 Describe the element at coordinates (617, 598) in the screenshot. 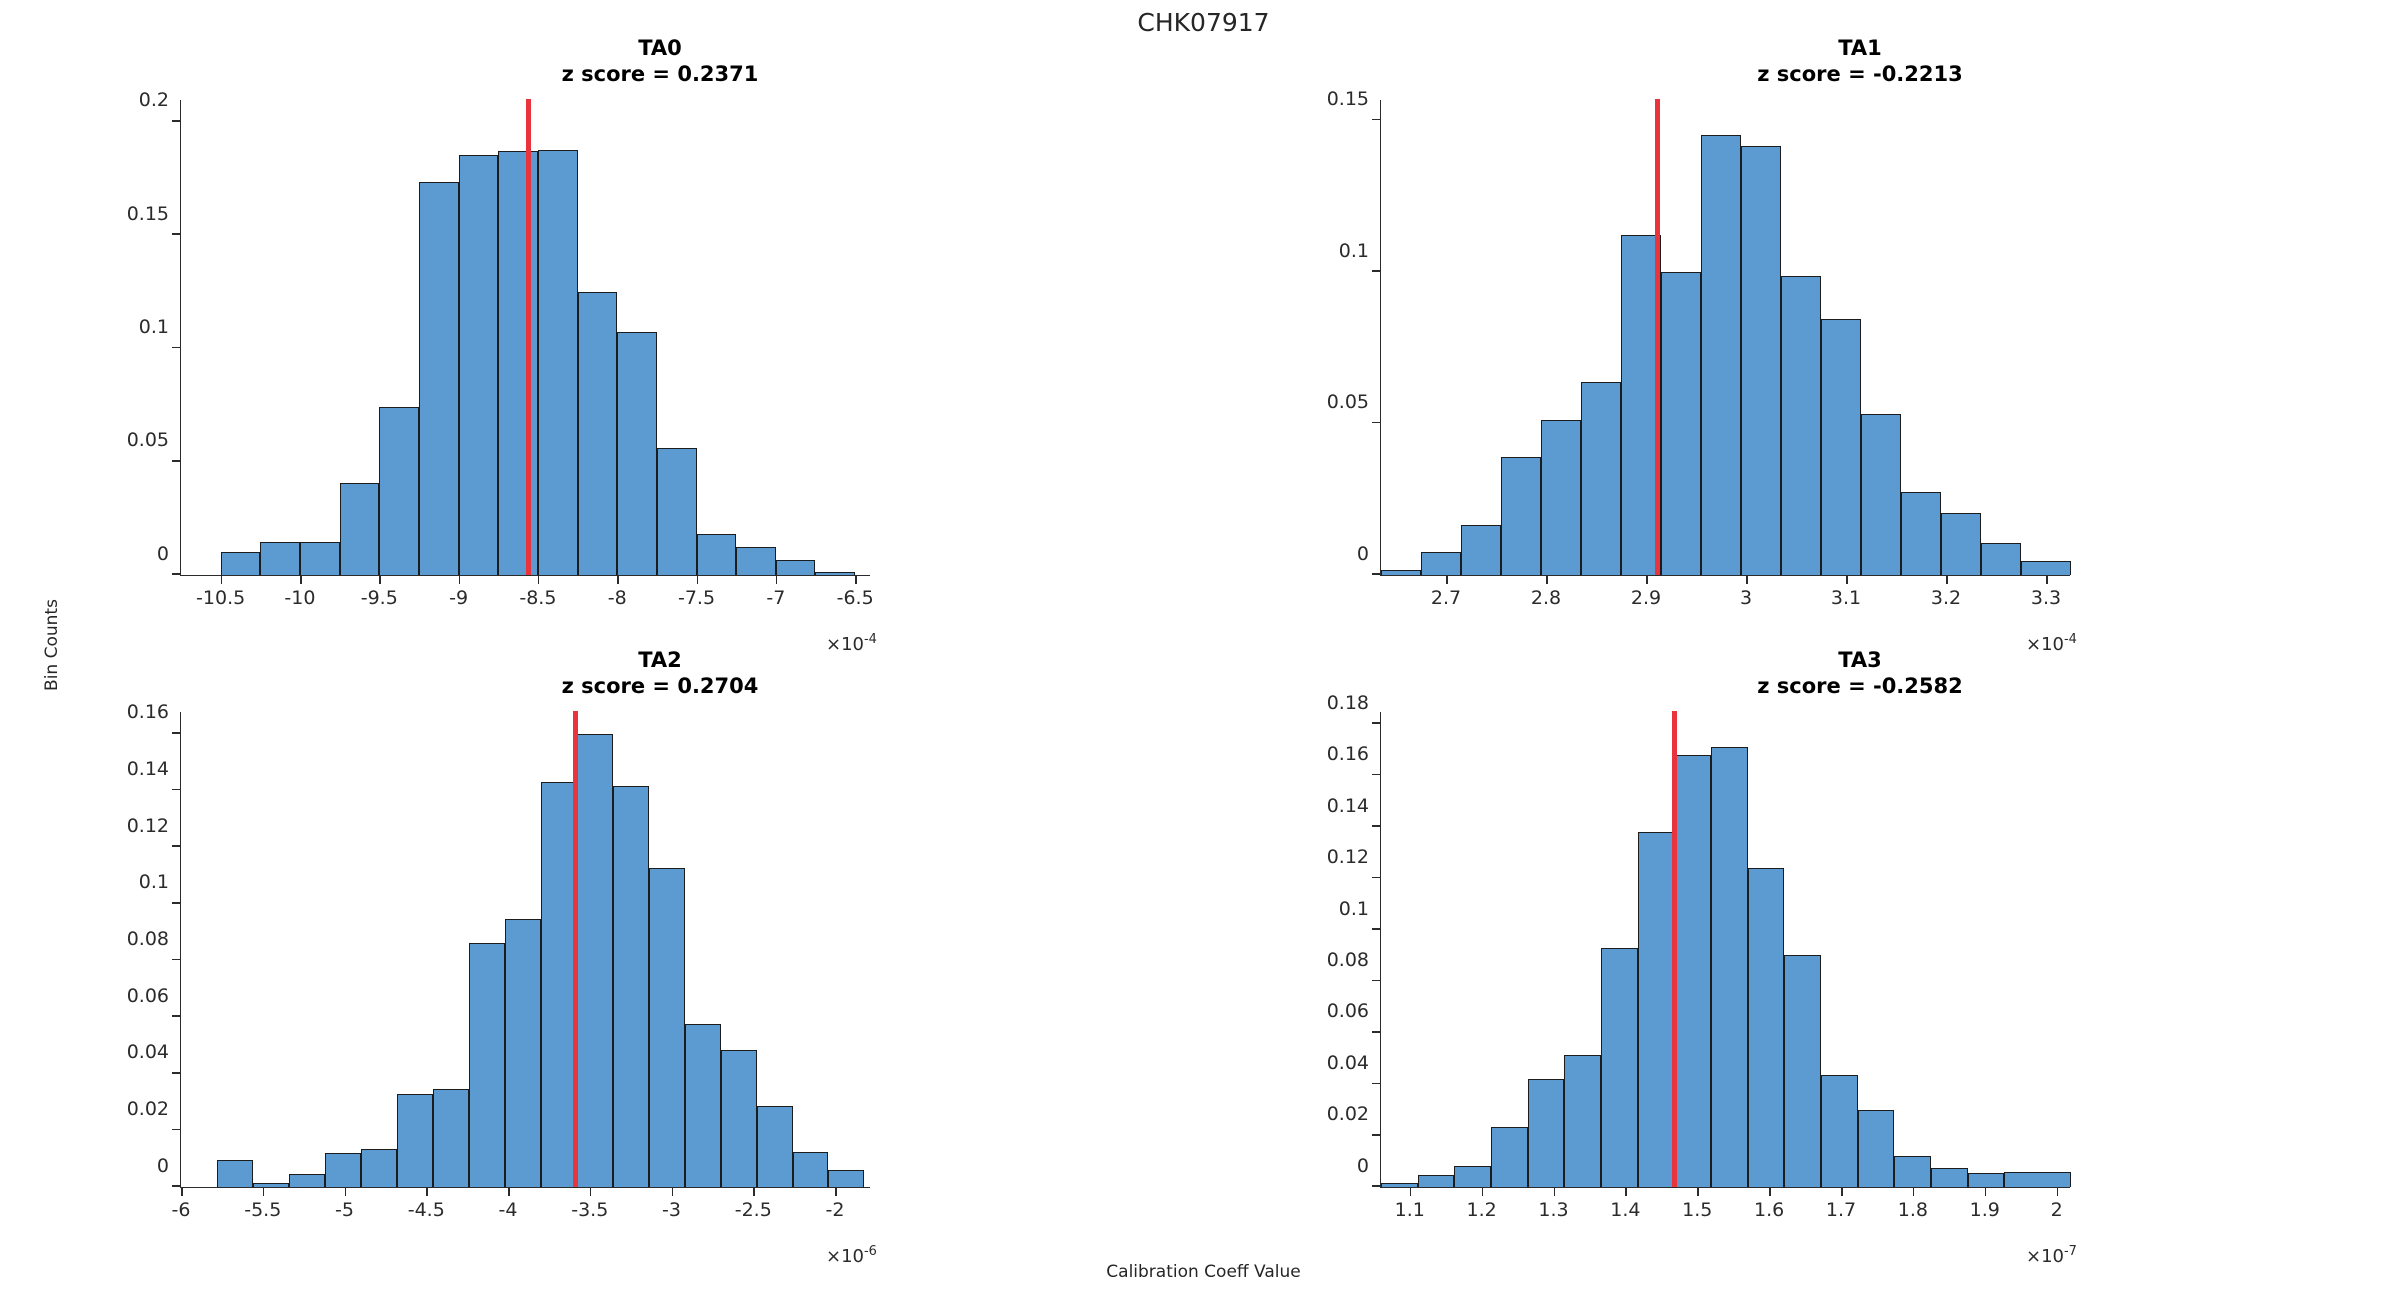

I see `x-axis-tick-label: -8` at that location.